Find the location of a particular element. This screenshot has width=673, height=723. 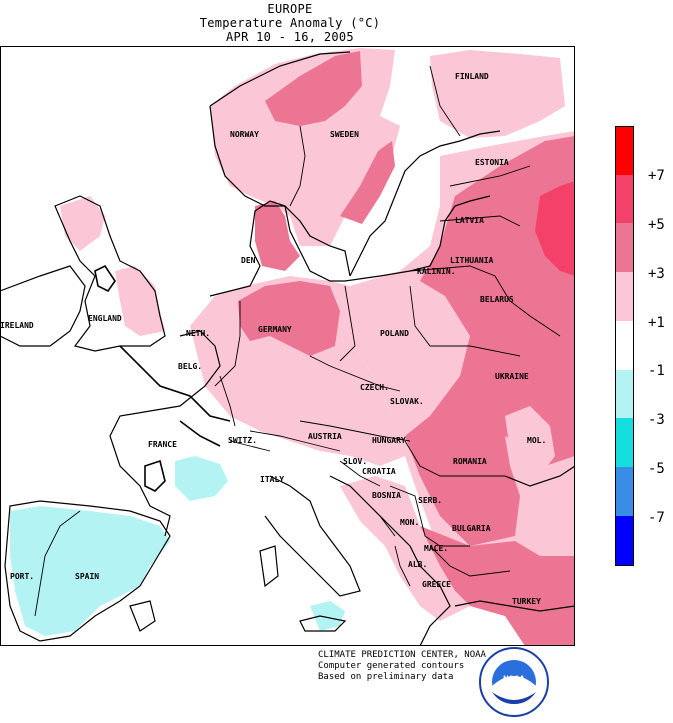

logo-bird is located at coordinates (514, 688).